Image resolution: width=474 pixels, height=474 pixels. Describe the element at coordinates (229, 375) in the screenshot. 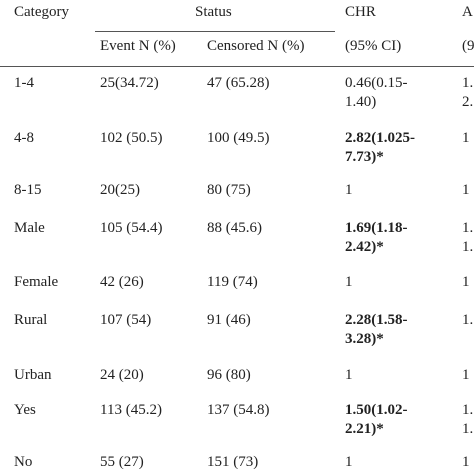

I see `censored-cell: 96 (80)` at that location.